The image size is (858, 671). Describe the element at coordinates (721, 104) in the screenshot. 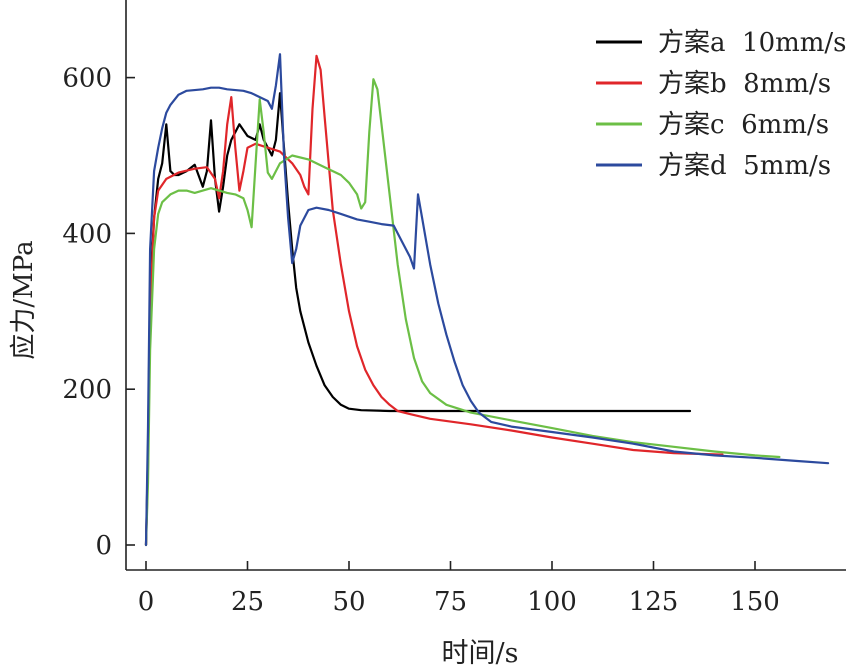

I see `legend: 方案a 10mm/s 方案b 8mm/s 方案c 6mm/s 方案d 5mm/s` at that location.